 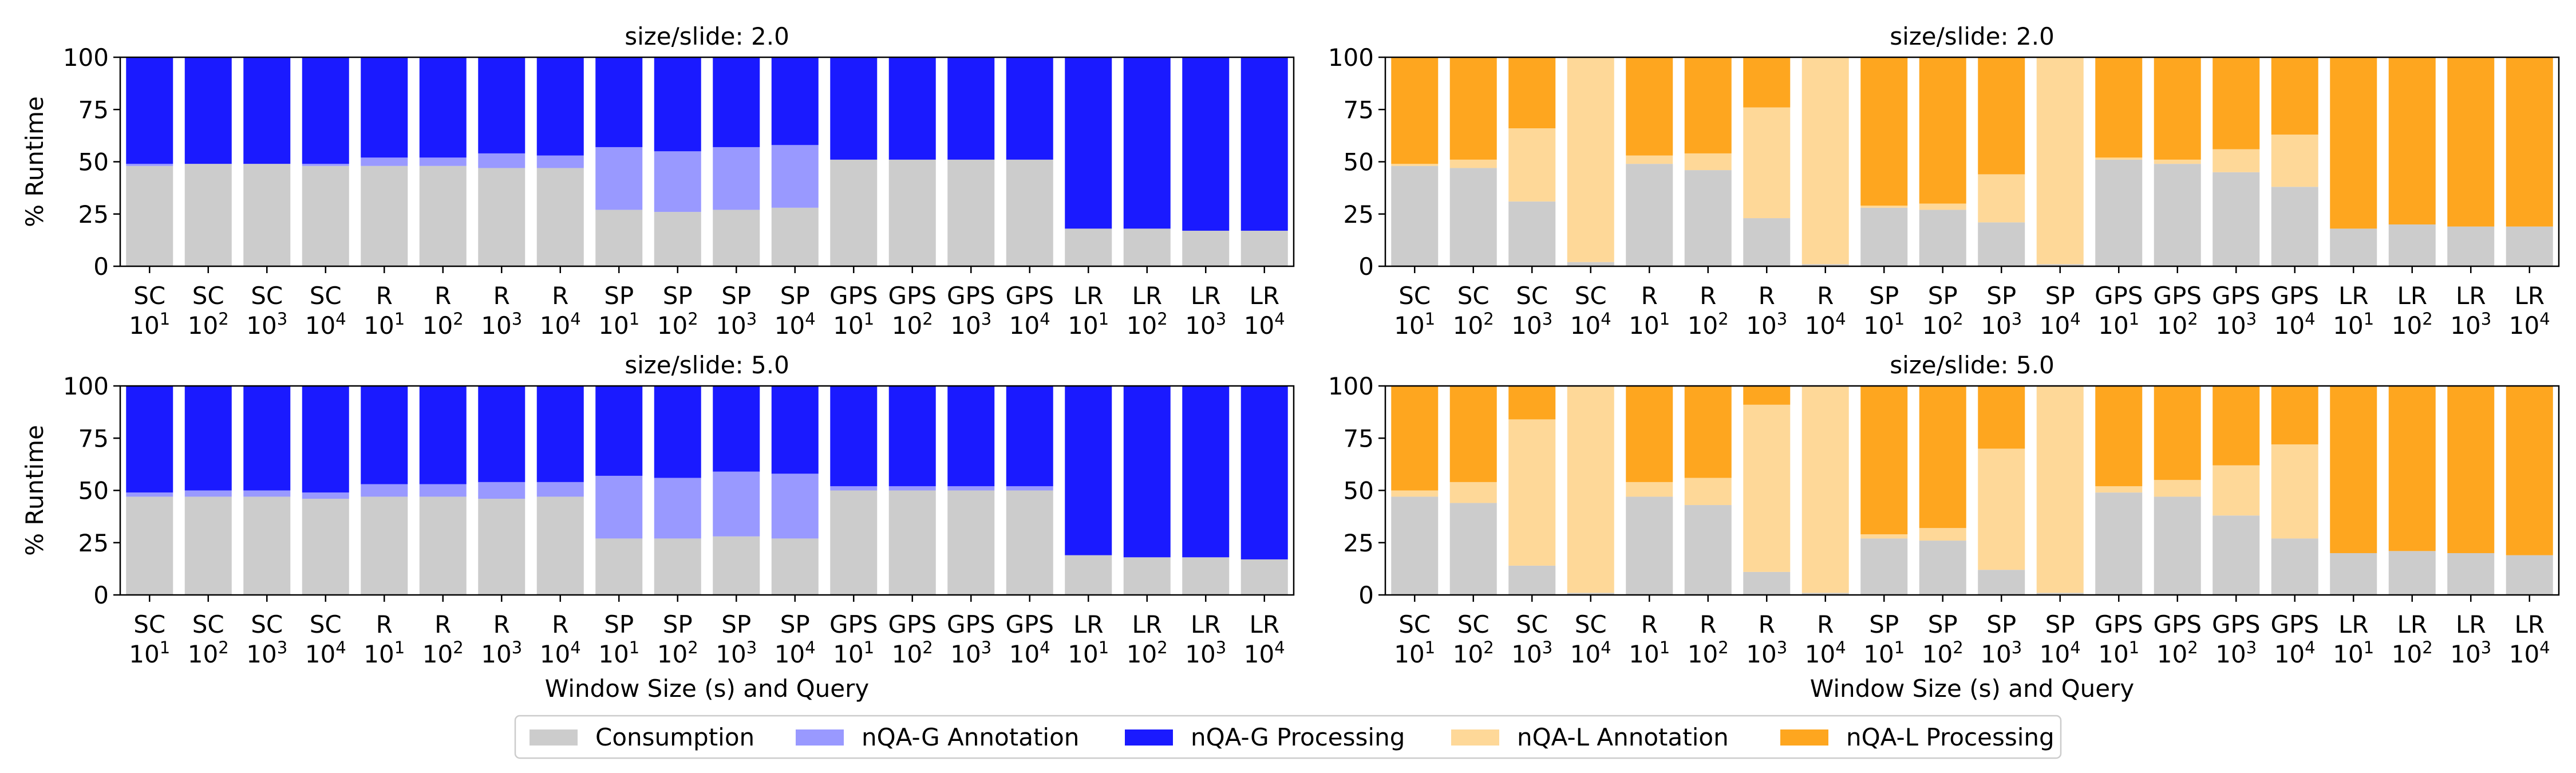 I want to click on panel-title: size/slide: 2.0, so click(x=707, y=36).